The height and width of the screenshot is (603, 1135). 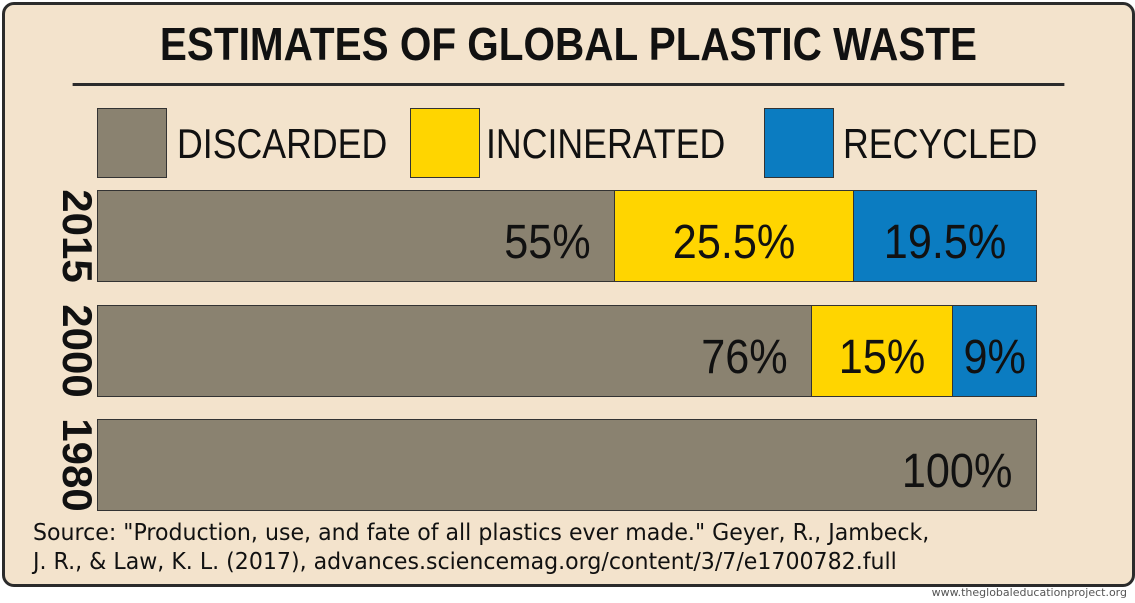 What do you see at coordinates (734, 242) in the screenshot?
I see `data-label-2015-incinerated: 25.5%` at bounding box center [734, 242].